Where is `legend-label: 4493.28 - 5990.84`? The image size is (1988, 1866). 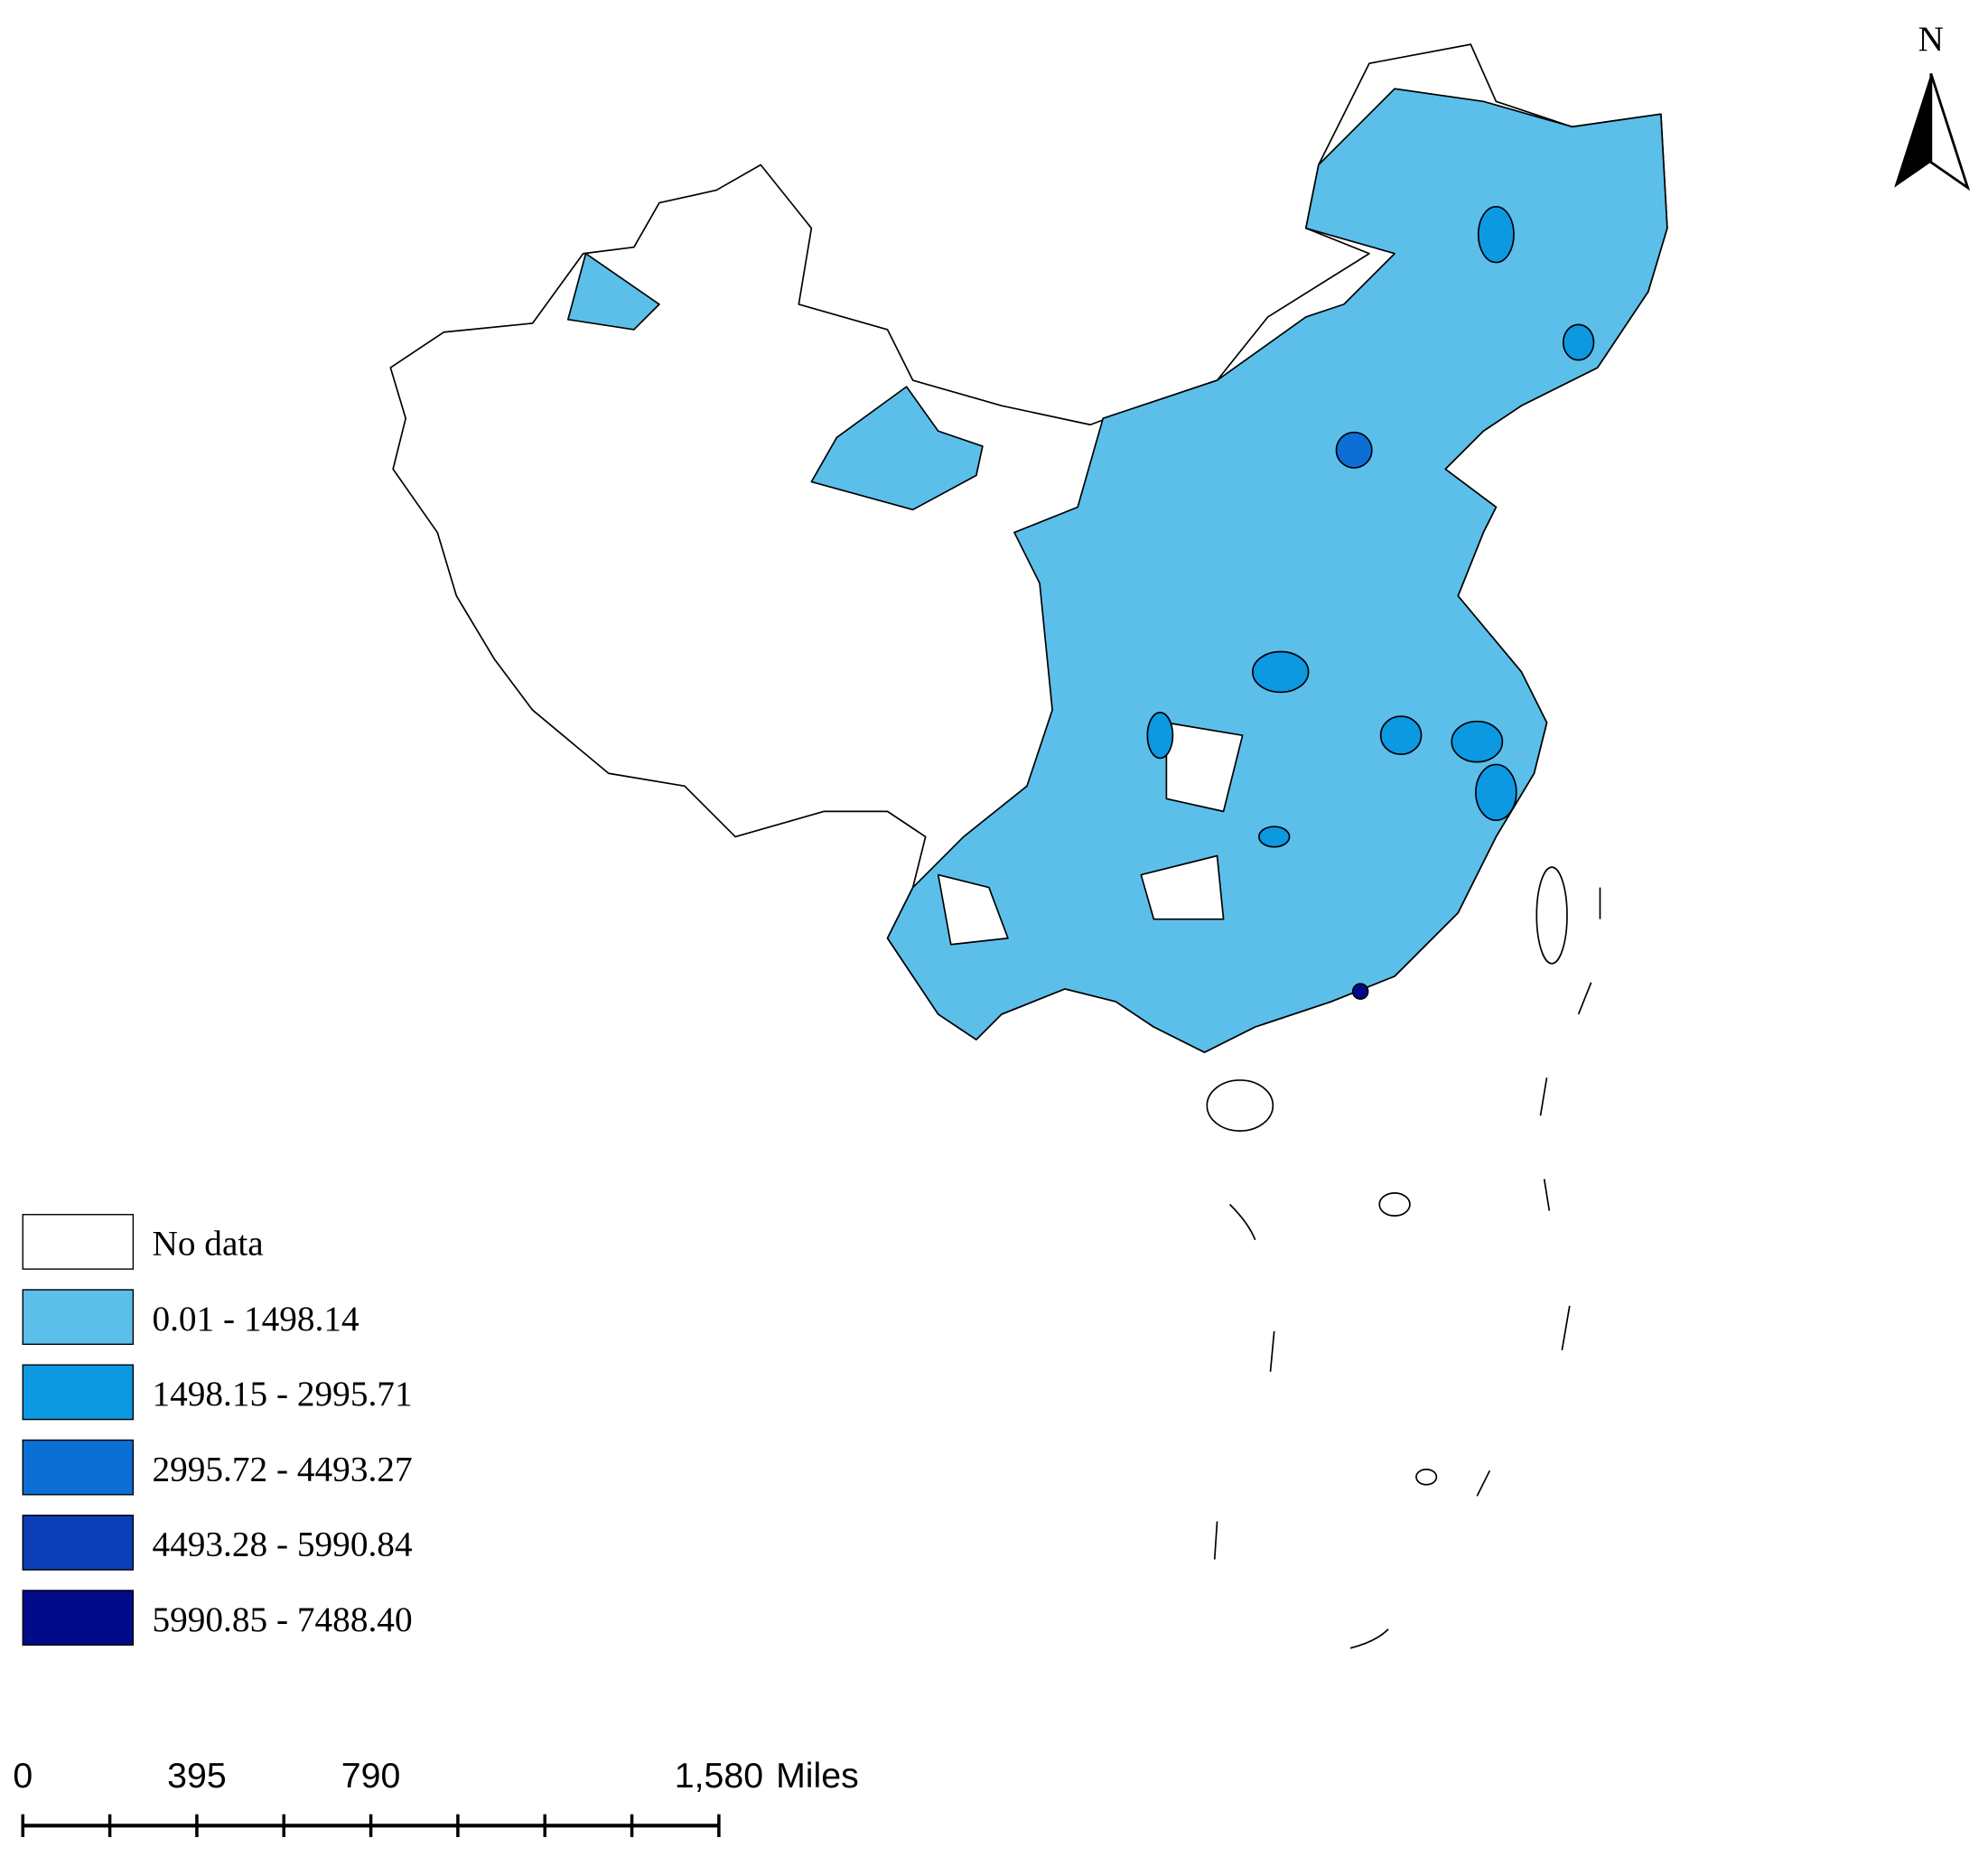
legend-label: 4493.28 - 5990.84 is located at coordinates (282, 1544).